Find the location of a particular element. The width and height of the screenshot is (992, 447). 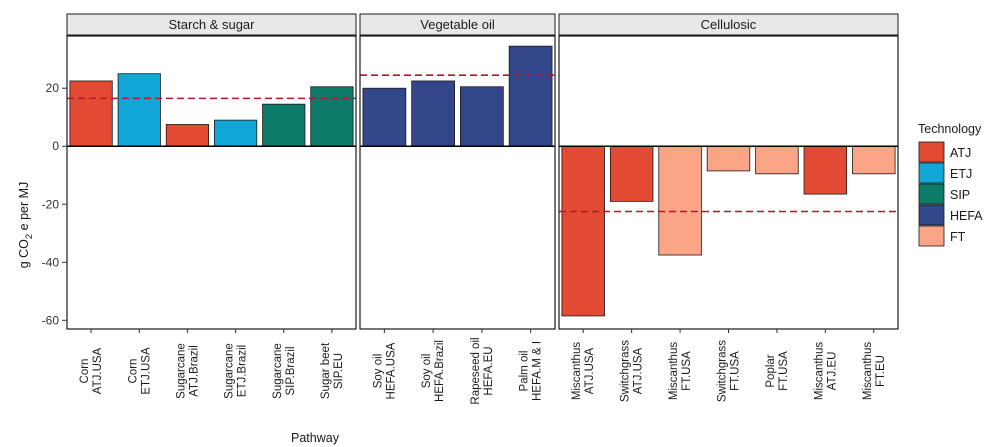

x-tick-label: SwitchgrassFT.USA is located at coordinates (729, 371).